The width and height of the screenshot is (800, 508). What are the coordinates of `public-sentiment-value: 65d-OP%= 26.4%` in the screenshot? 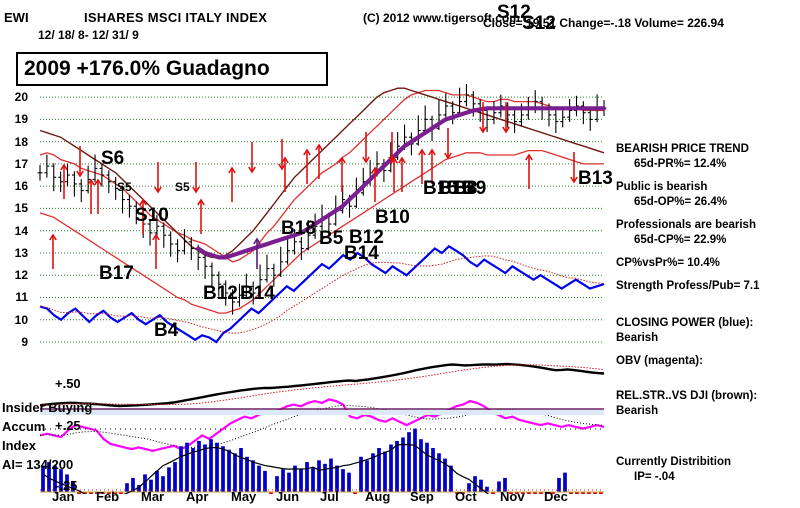 It's located at (681, 202).